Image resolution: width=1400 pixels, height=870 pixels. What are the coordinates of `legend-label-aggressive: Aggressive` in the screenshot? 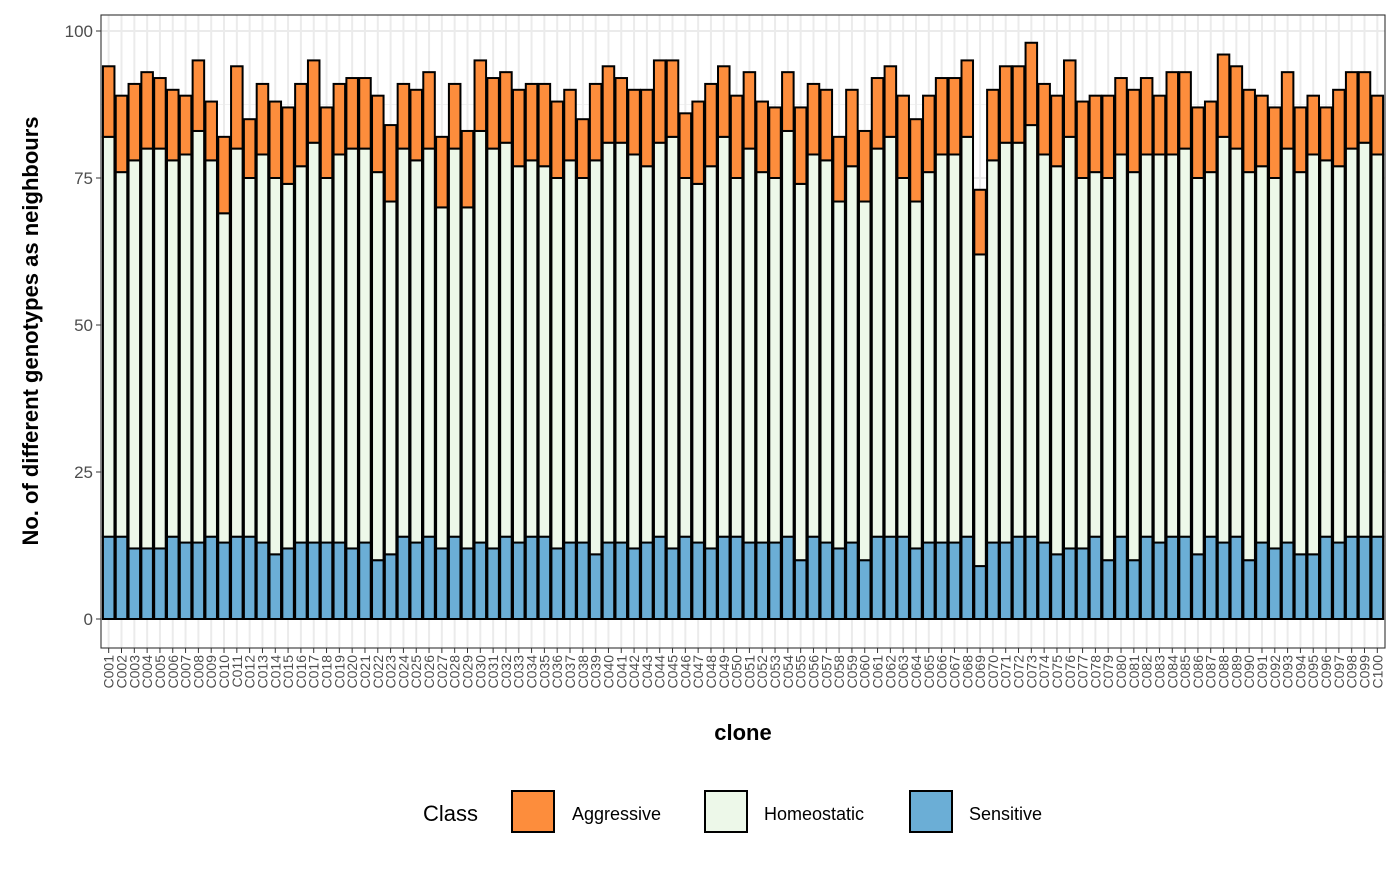 It's located at (616, 814).